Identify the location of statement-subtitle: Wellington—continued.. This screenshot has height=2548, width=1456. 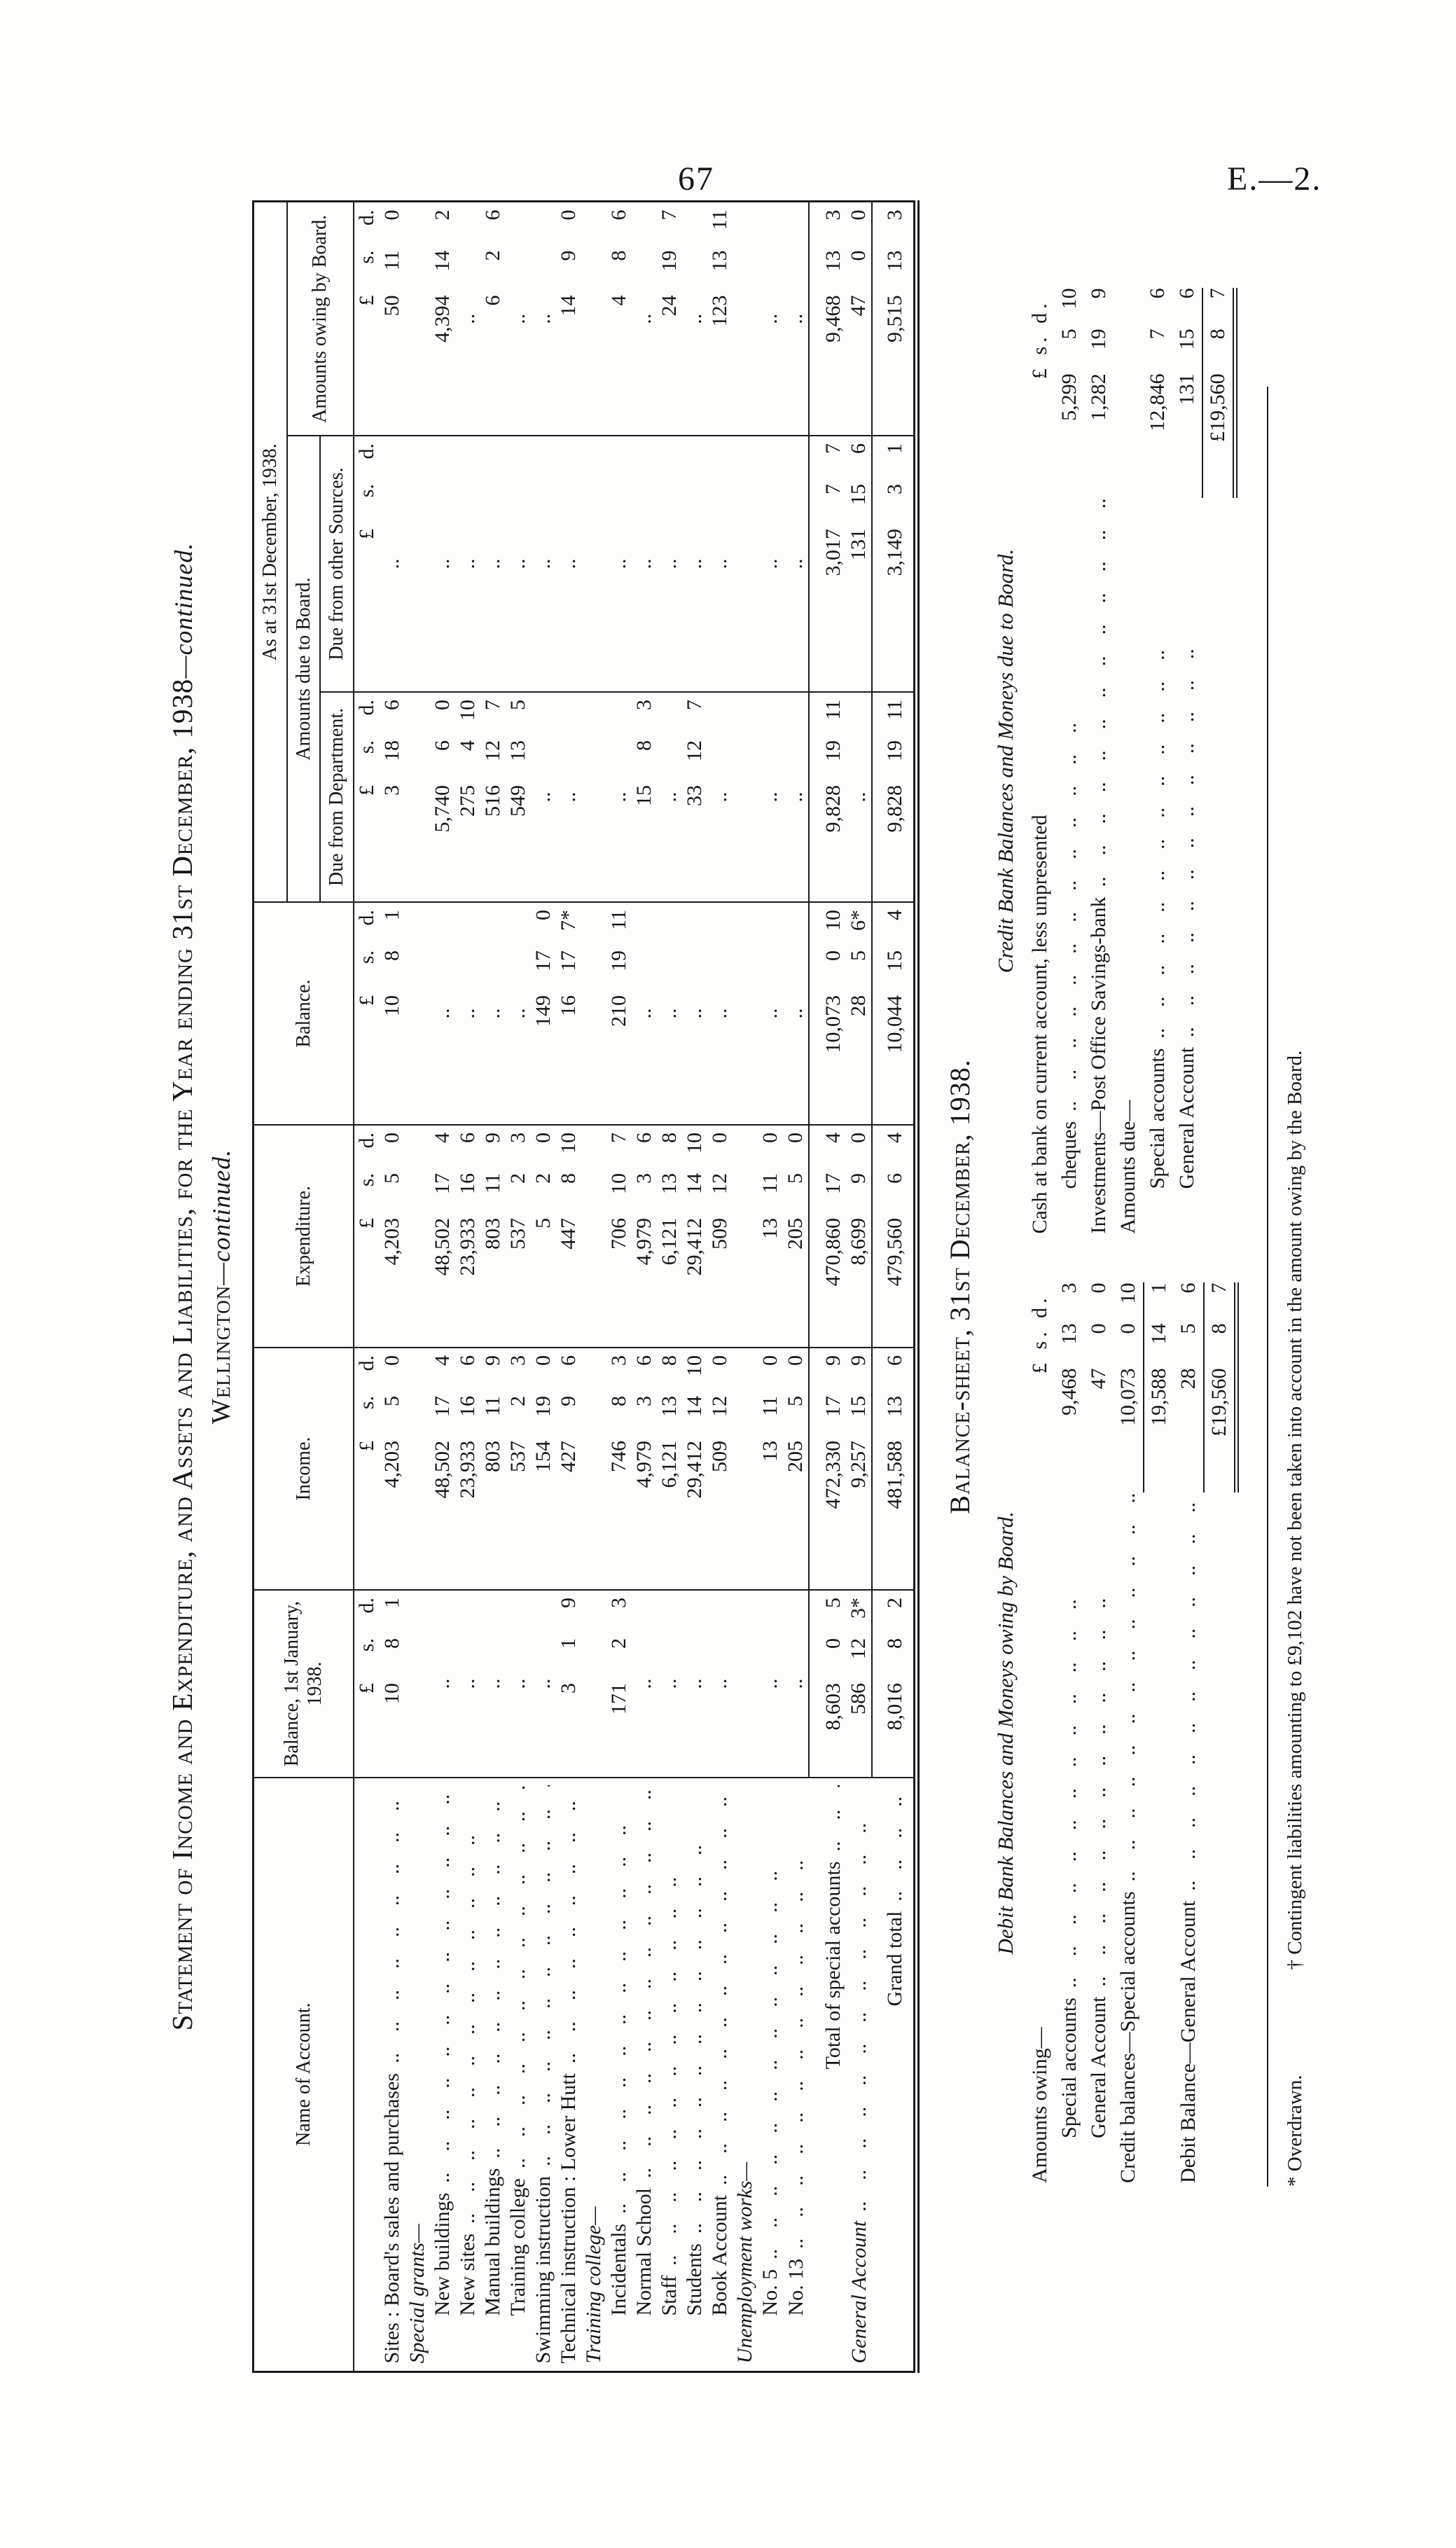
(222, 1286).